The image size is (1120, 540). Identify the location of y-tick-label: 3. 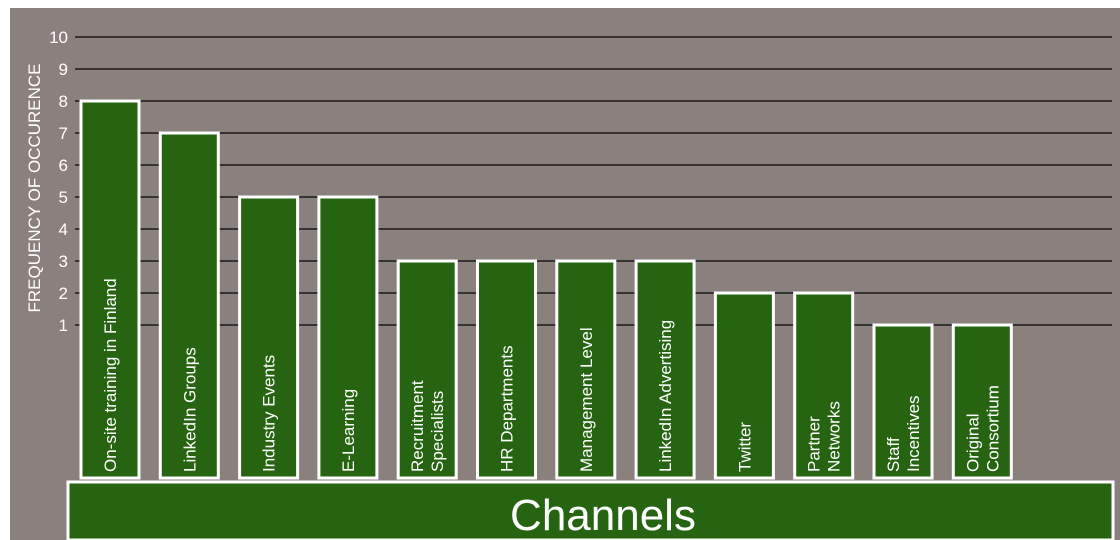
(63, 261).